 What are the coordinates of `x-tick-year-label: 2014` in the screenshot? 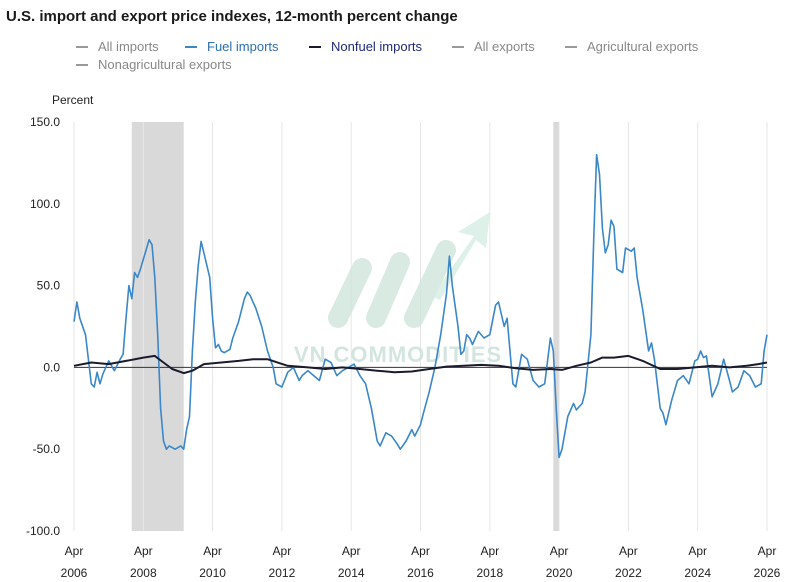 It's located at (351, 573).